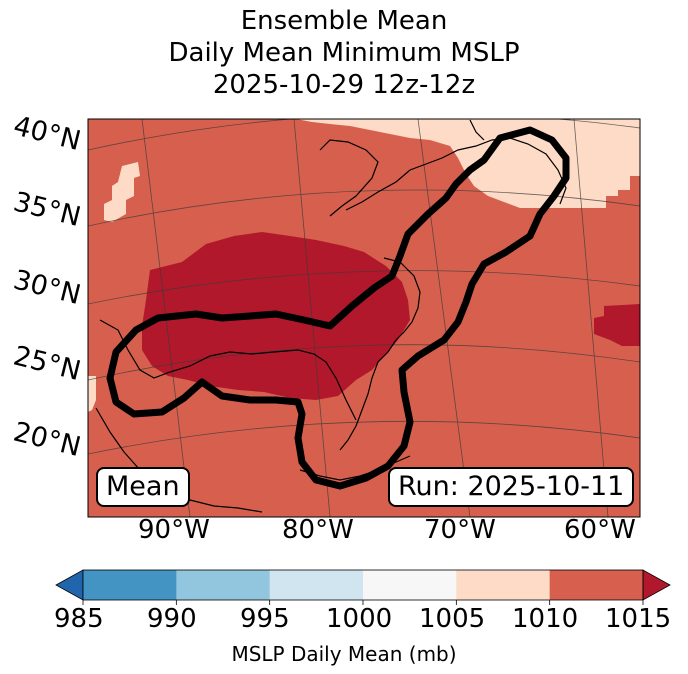  What do you see at coordinates (344, 21) in the screenshot?
I see `title-line-1: Ensemble Mean` at bounding box center [344, 21].